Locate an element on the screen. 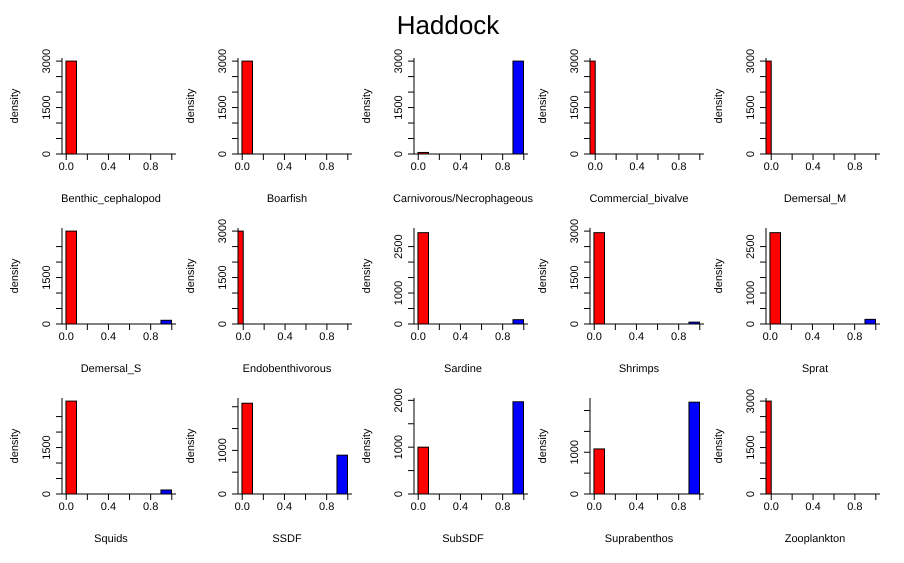 The image size is (904, 563). x-axis-title: Demersal_S is located at coordinates (111, 369).